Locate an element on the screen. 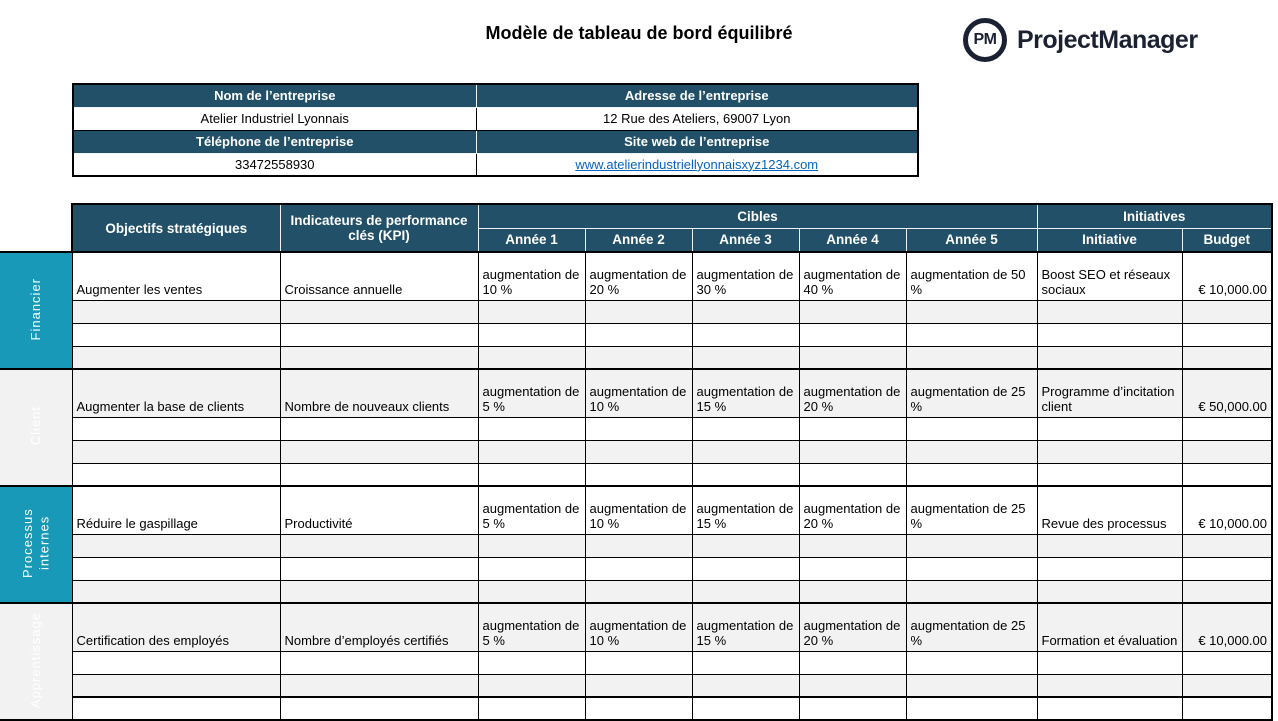 Image resolution: width=1278 pixels, height=721 pixels. company-website-link: www.atelierindustriellyonnaisxyz1234.com is located at coordinates (697, 164).